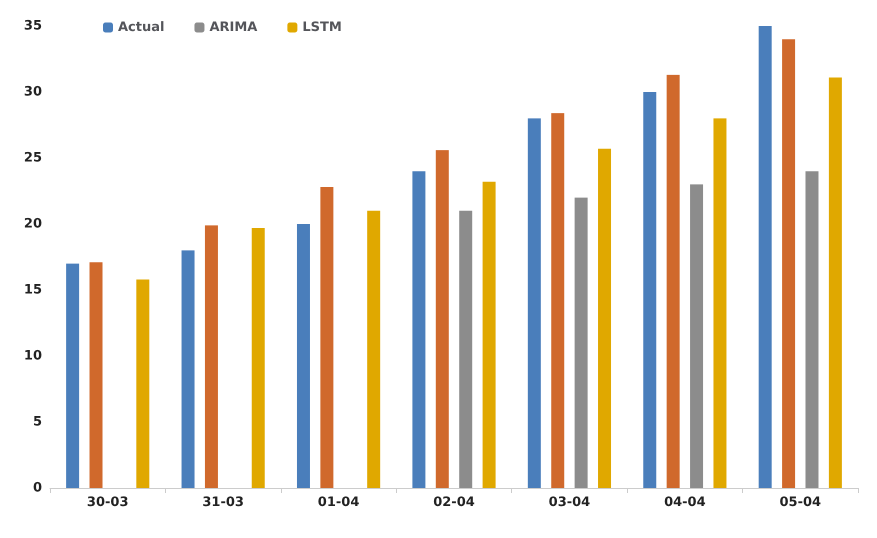 This screenshot has width=877, height=538. What do you see at coordinates (37, 422) in the screenshot?
I see `y-tick-label: 5` at bounding box center [37, 422].